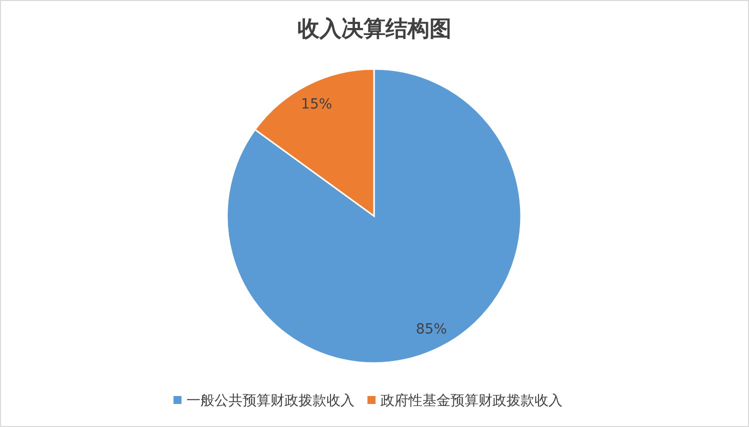 This screenshot has width=749, height=427. I want to click on chart-title: 收入决算结构图, so click(375, 29).